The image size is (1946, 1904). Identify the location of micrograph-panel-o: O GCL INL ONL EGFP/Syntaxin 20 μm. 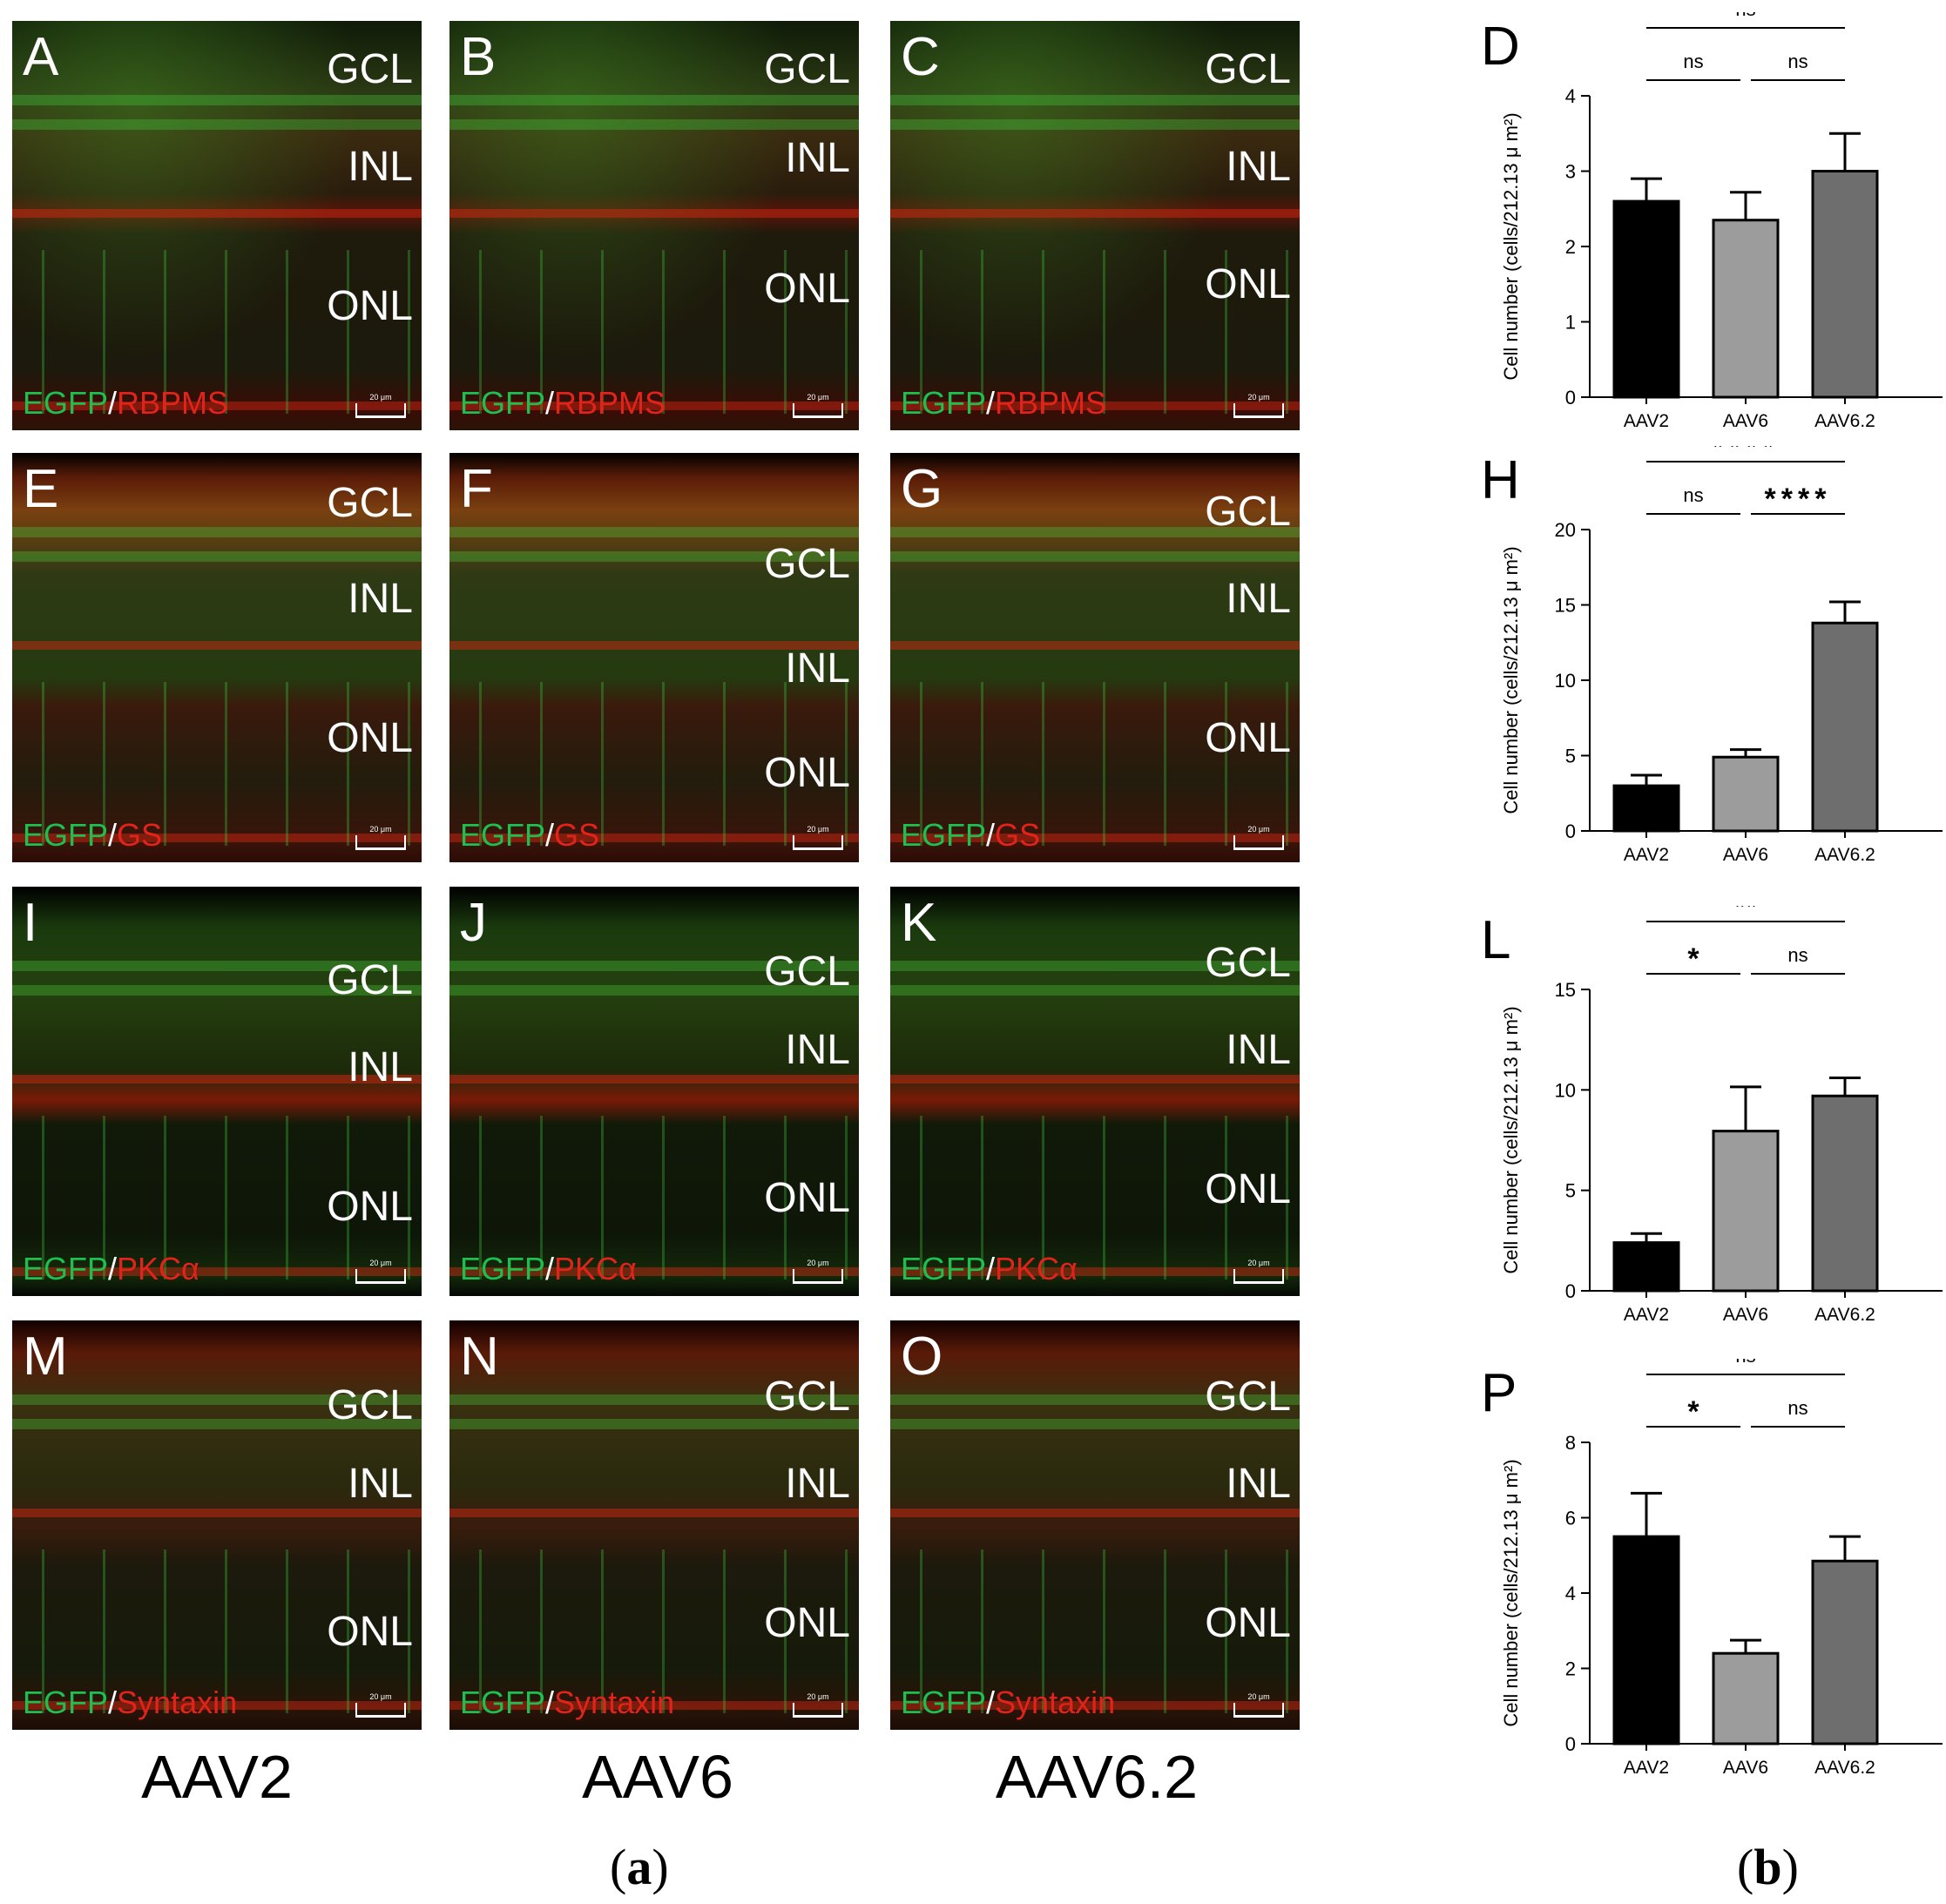
(1095, 1525).